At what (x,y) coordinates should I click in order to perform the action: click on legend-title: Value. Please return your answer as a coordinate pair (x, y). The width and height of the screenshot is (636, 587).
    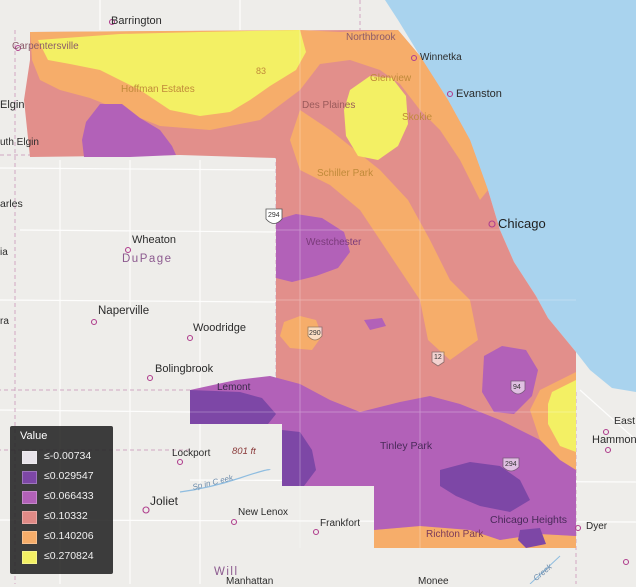
    Looking at the image, I should click on (34, 436).